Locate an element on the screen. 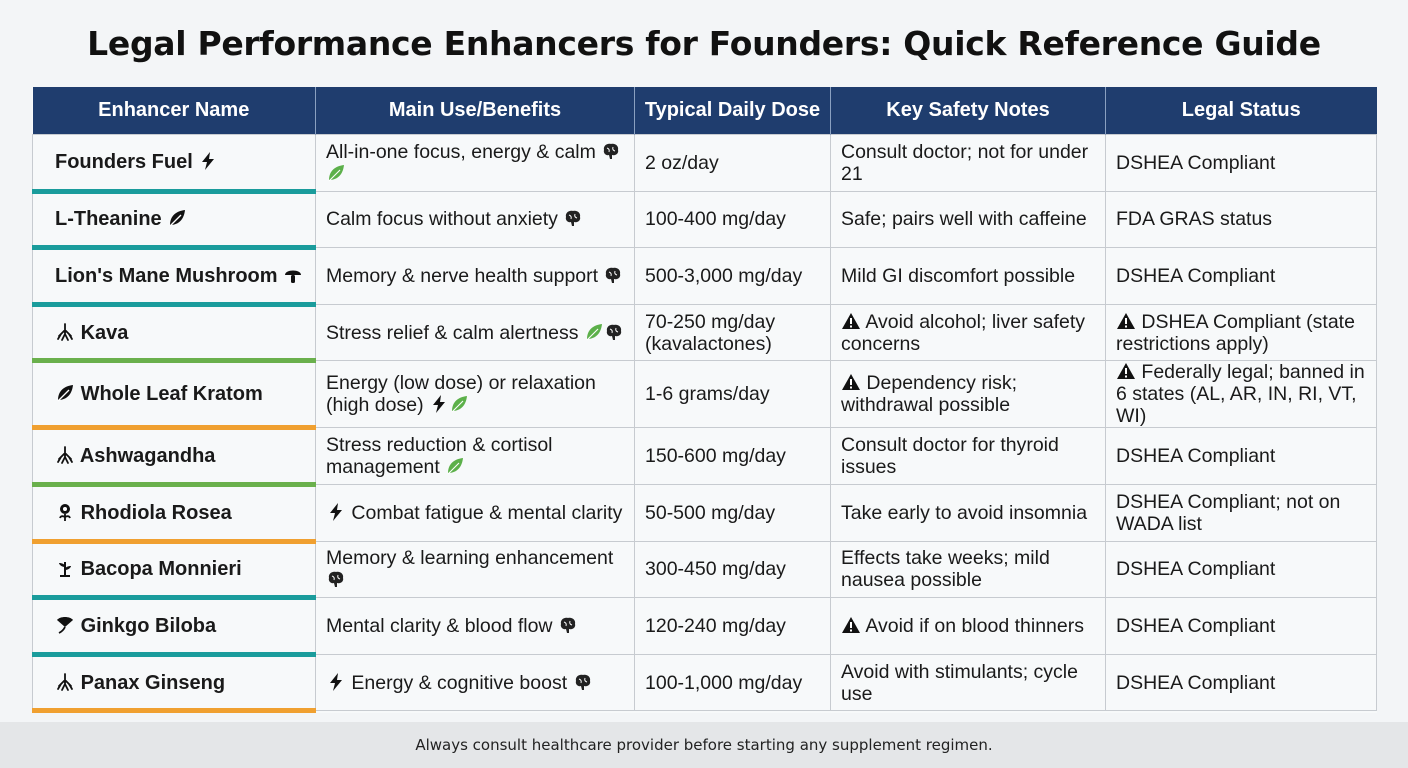  safety-cell: Avoid alcohol; liver safety concerns is located at coordinates (968, 332).